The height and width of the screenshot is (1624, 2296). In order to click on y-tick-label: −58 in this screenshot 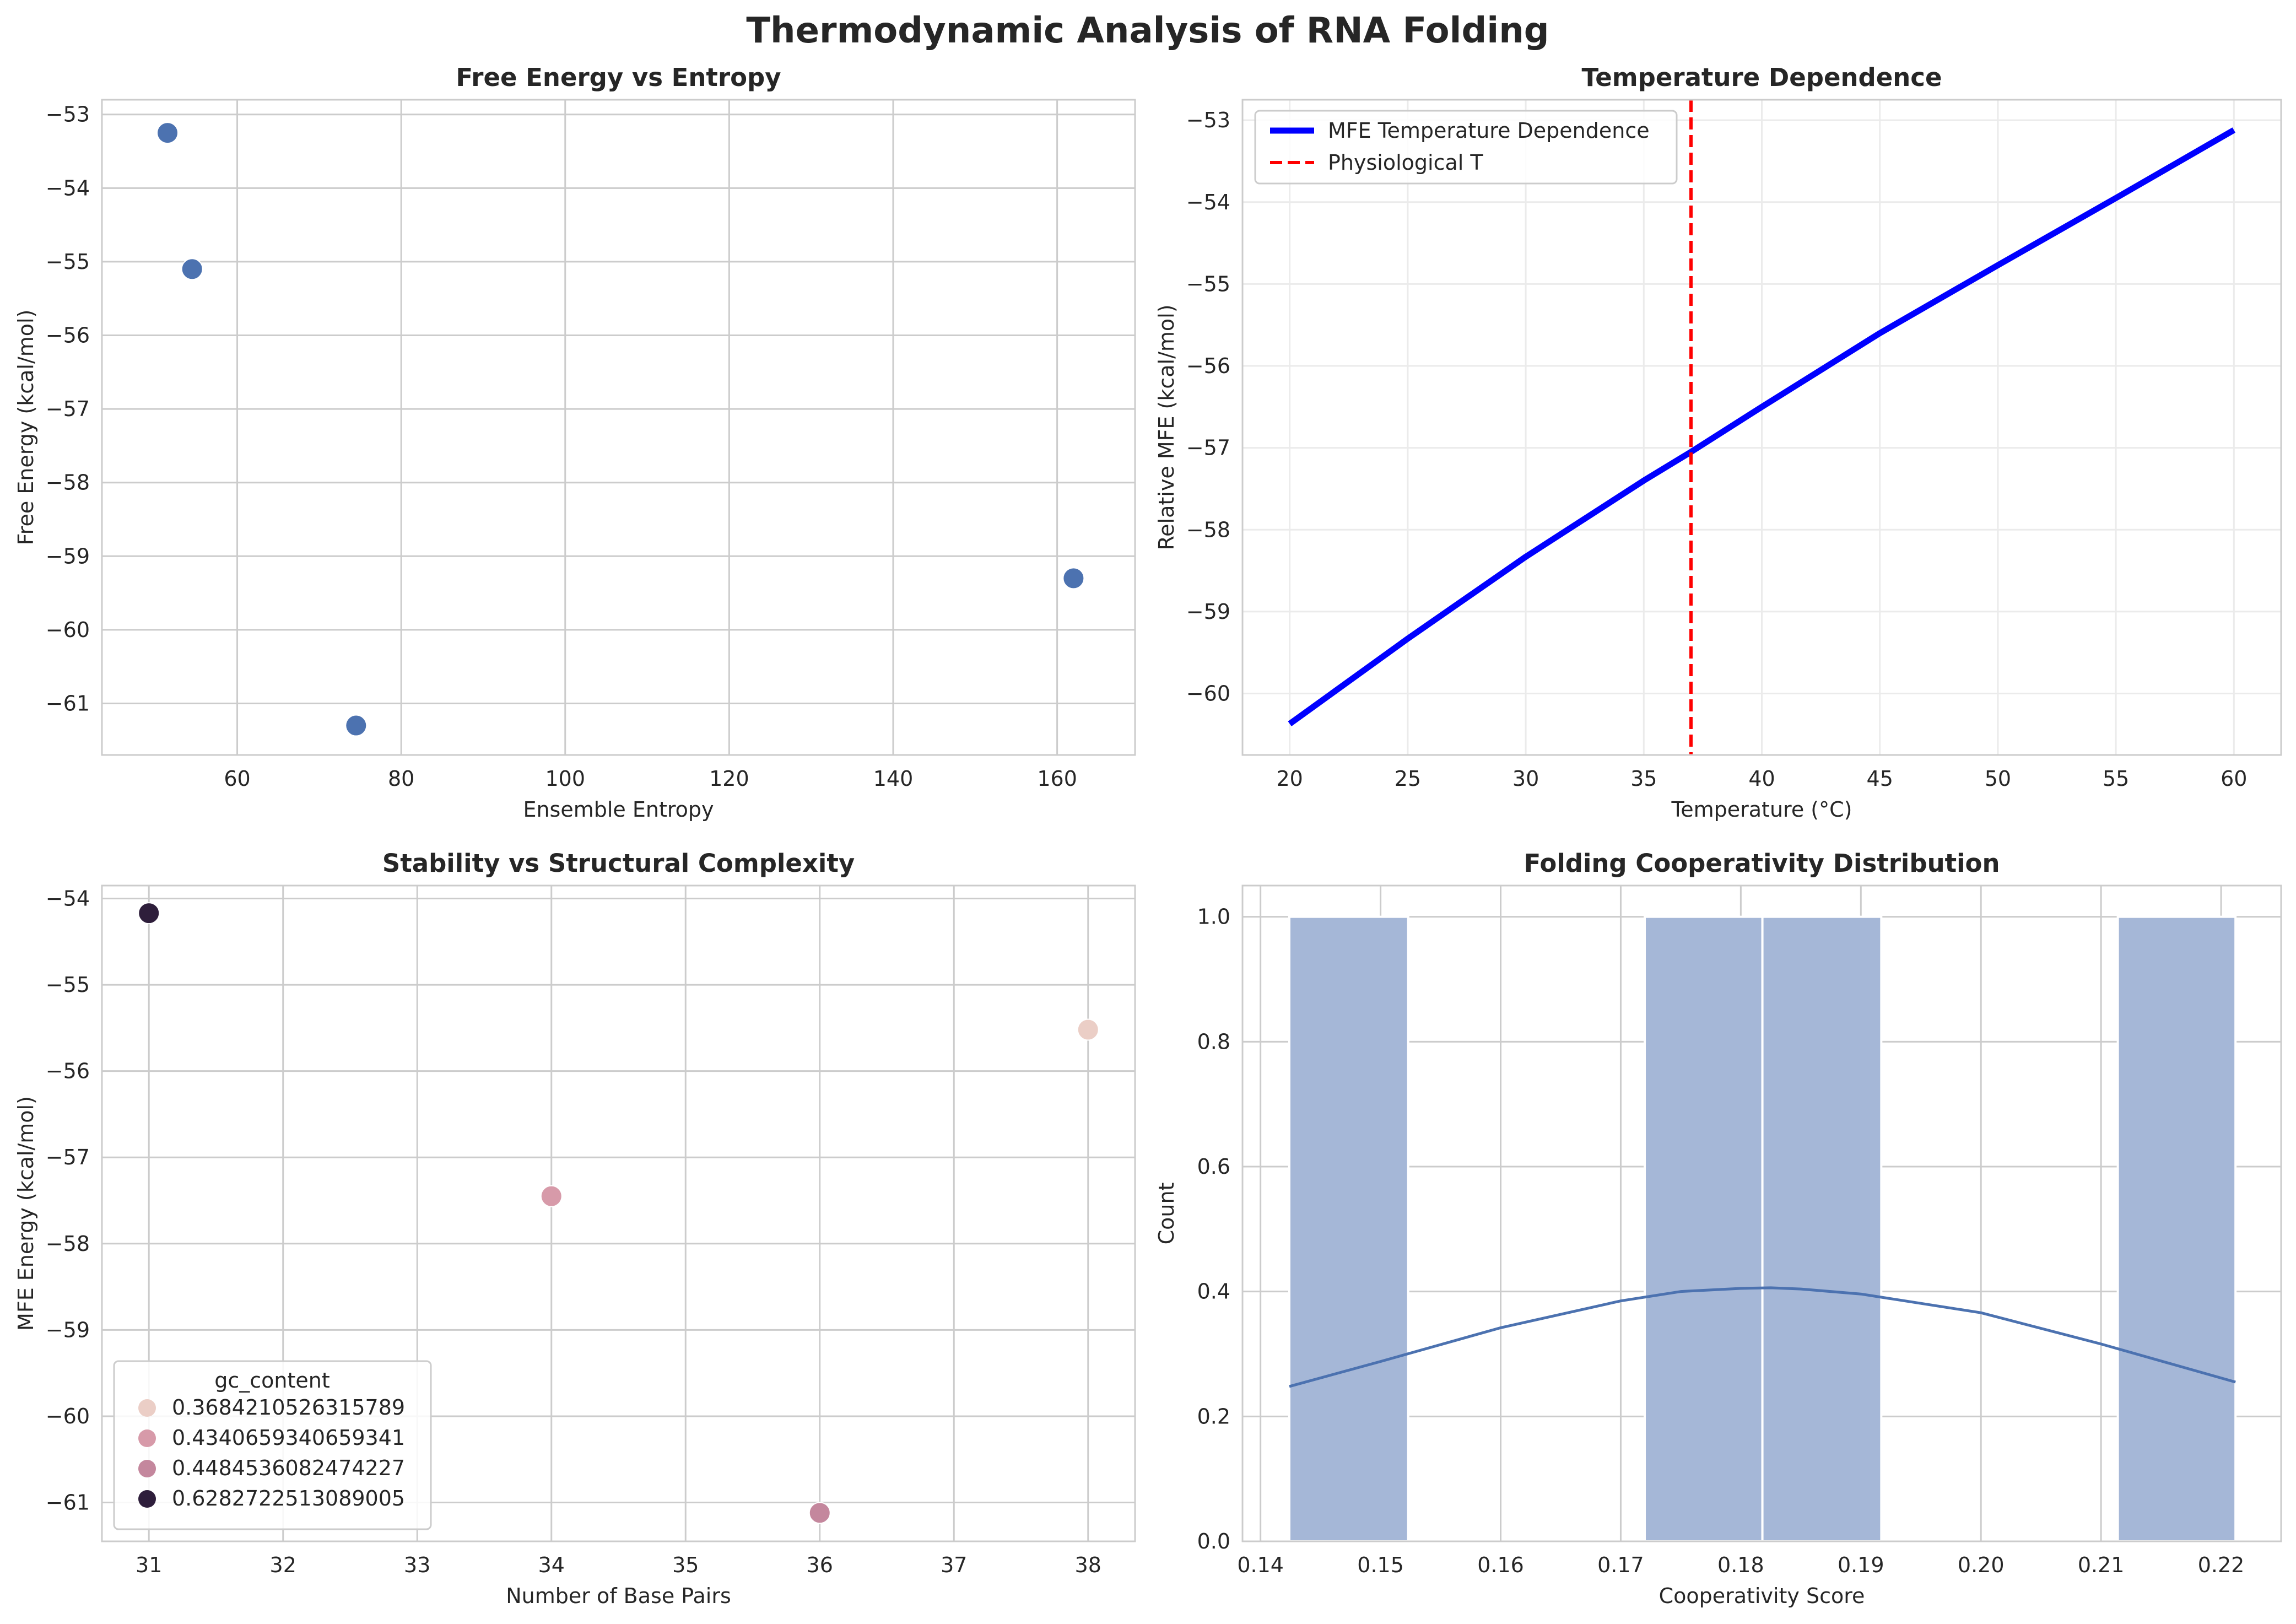, I will do `click(68, 483)`.